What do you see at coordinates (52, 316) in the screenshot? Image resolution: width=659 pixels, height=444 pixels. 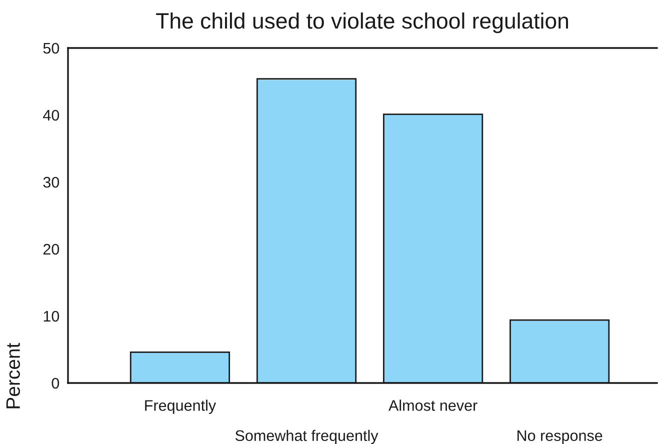 I see `y-tick-label: 10` at bounding box center [52, 316].